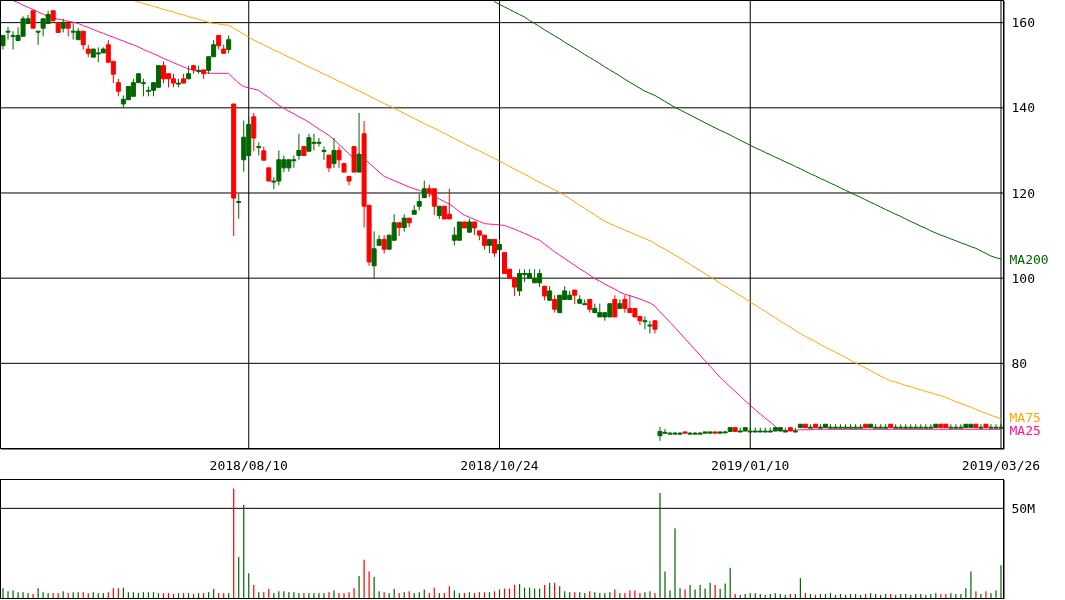 The height and width of the screenshot is (600, 1065). I want to click on y-tick-label: 120, so click(1023, 193).